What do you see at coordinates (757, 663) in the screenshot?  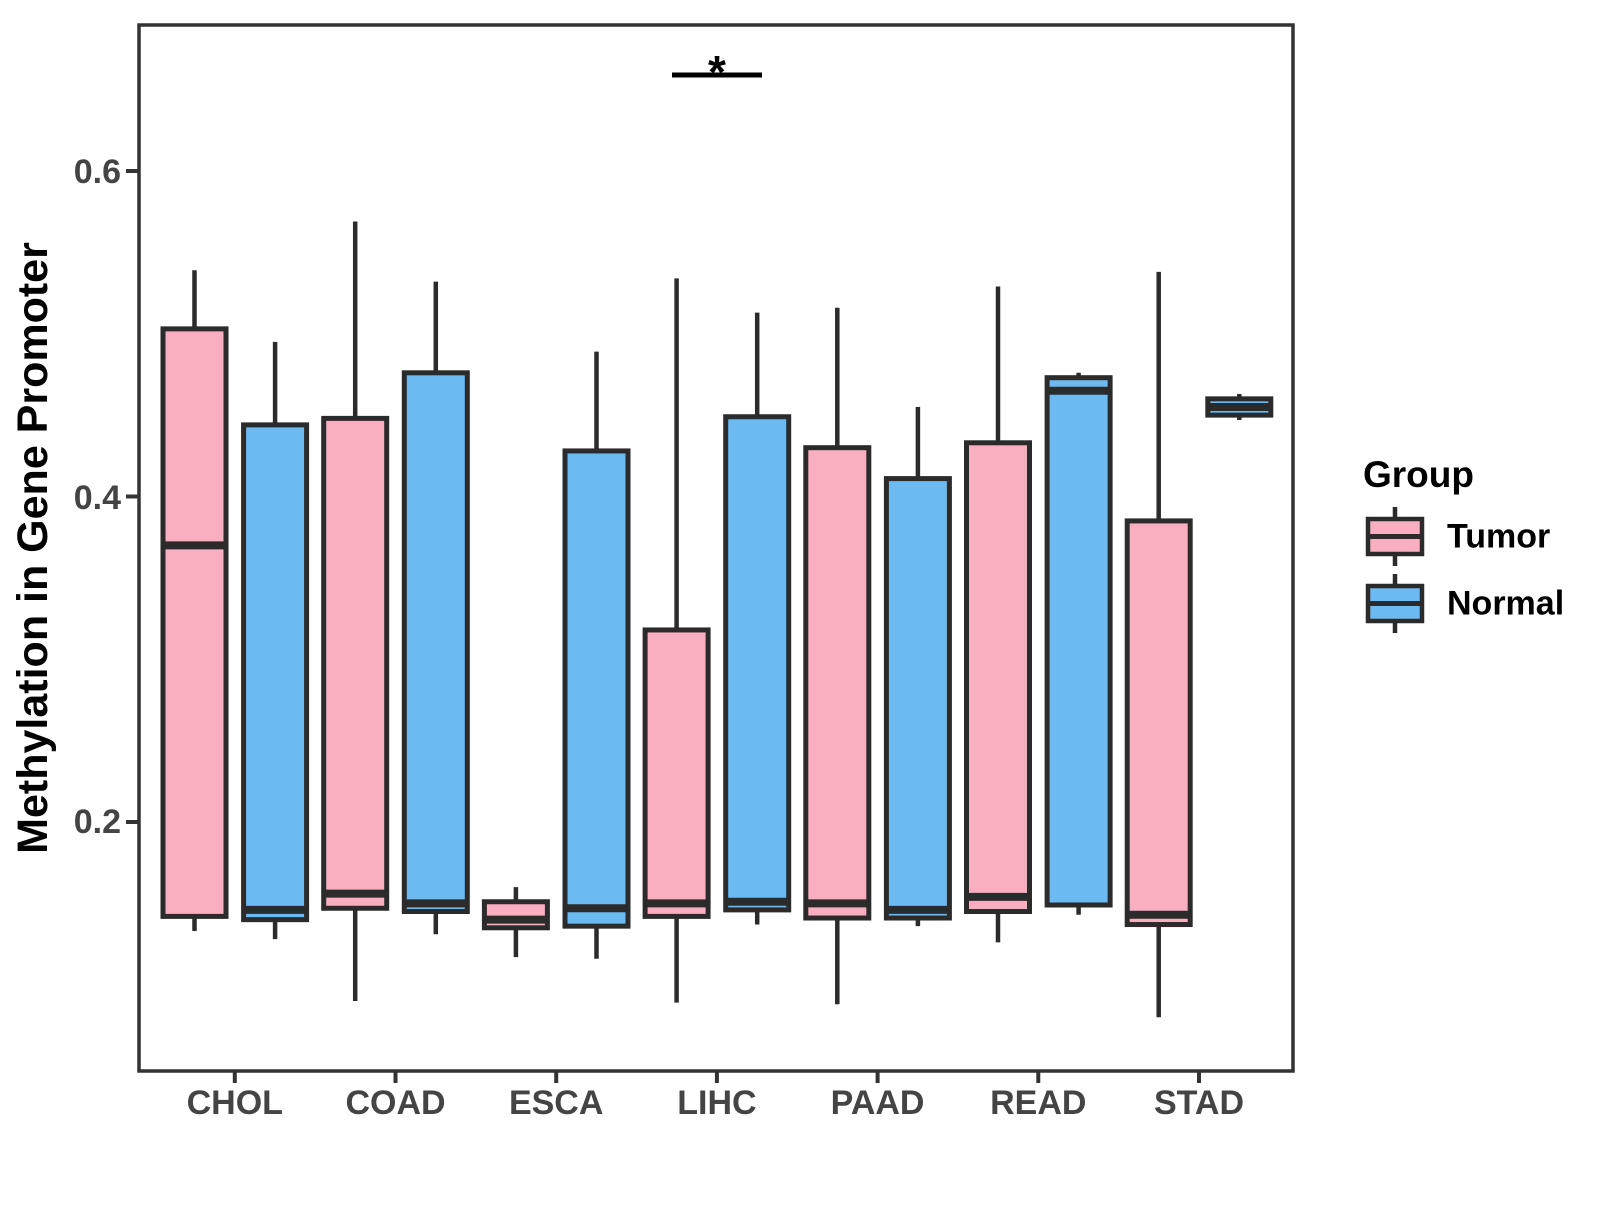 I see `box-normal-lihc` at bounding box center [757, 663].